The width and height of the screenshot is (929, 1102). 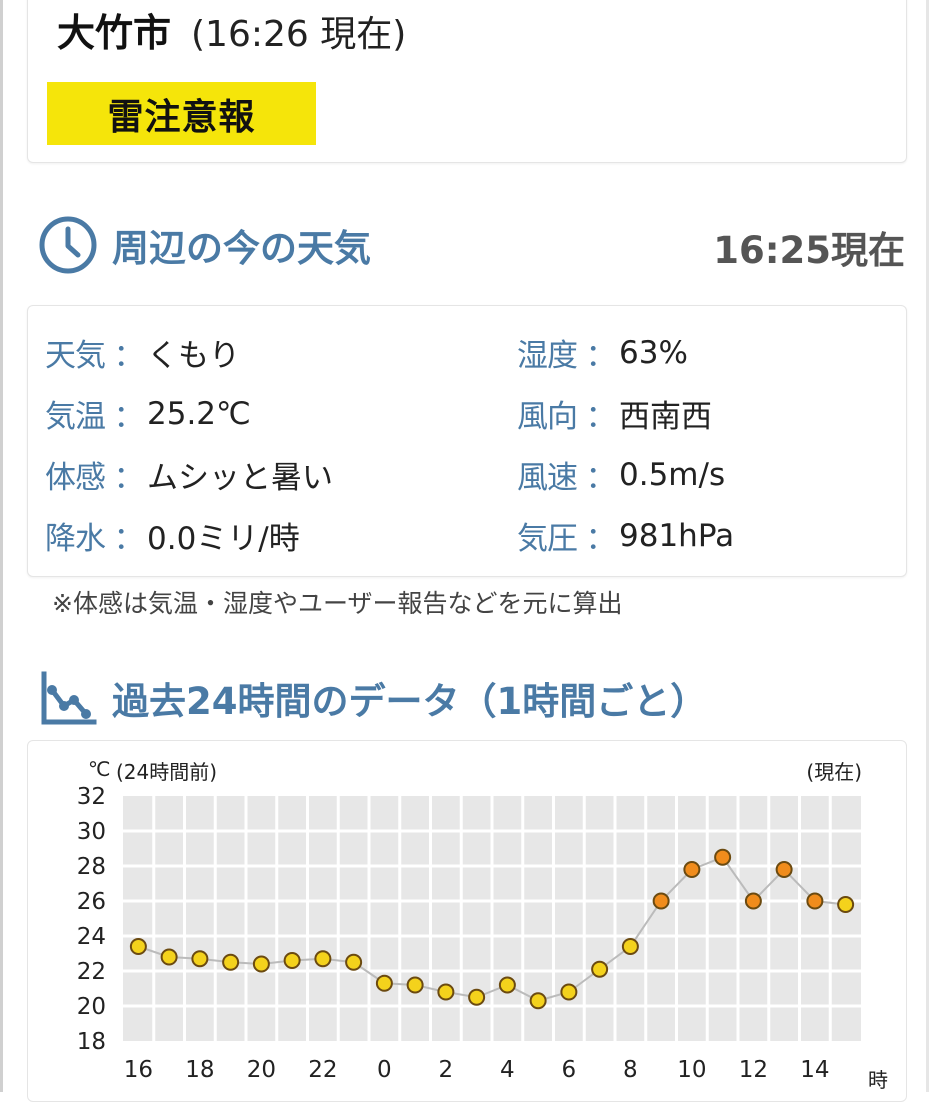 I want to click on x-axis-ticks: 16 18 20 22 0 2 4 6 8 10 12 14, so click(x=477, y=1070).